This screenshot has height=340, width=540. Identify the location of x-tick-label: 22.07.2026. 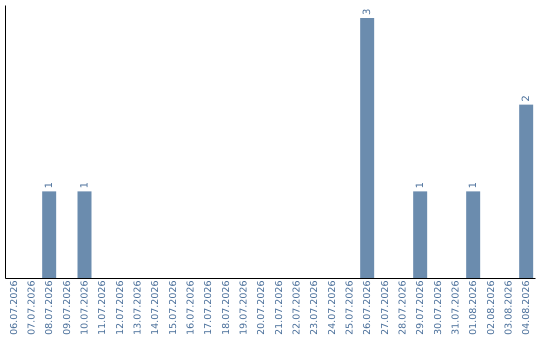
(297, 307).